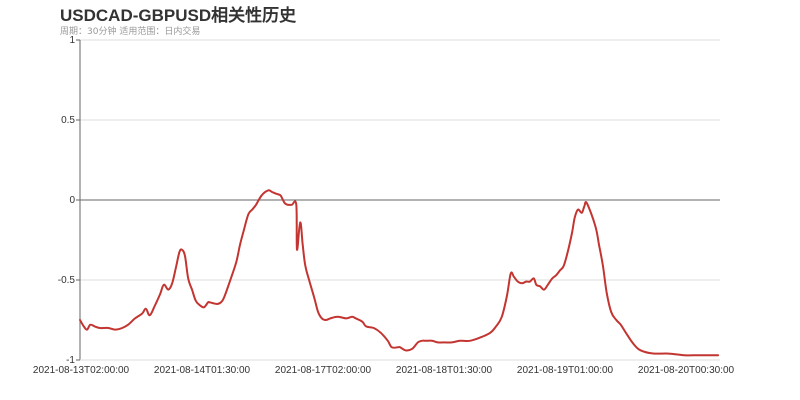  I want to click on x-tick-label: 2021-08-20T00:30:00, so click(686, 370).